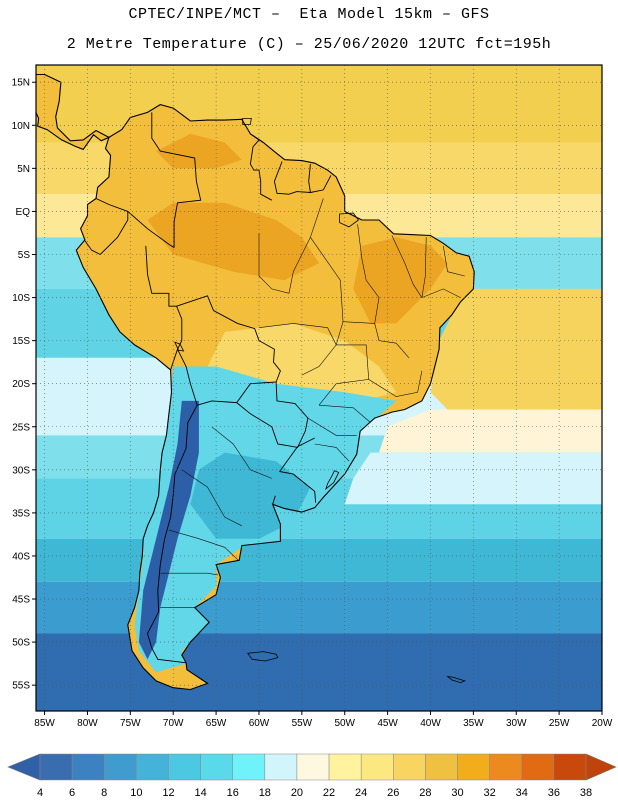 This screenshot has width=618, height=800. Describe the element at coordinates (516, 723) in the screenshot. I see `x-tick-label: 30W` at that location.